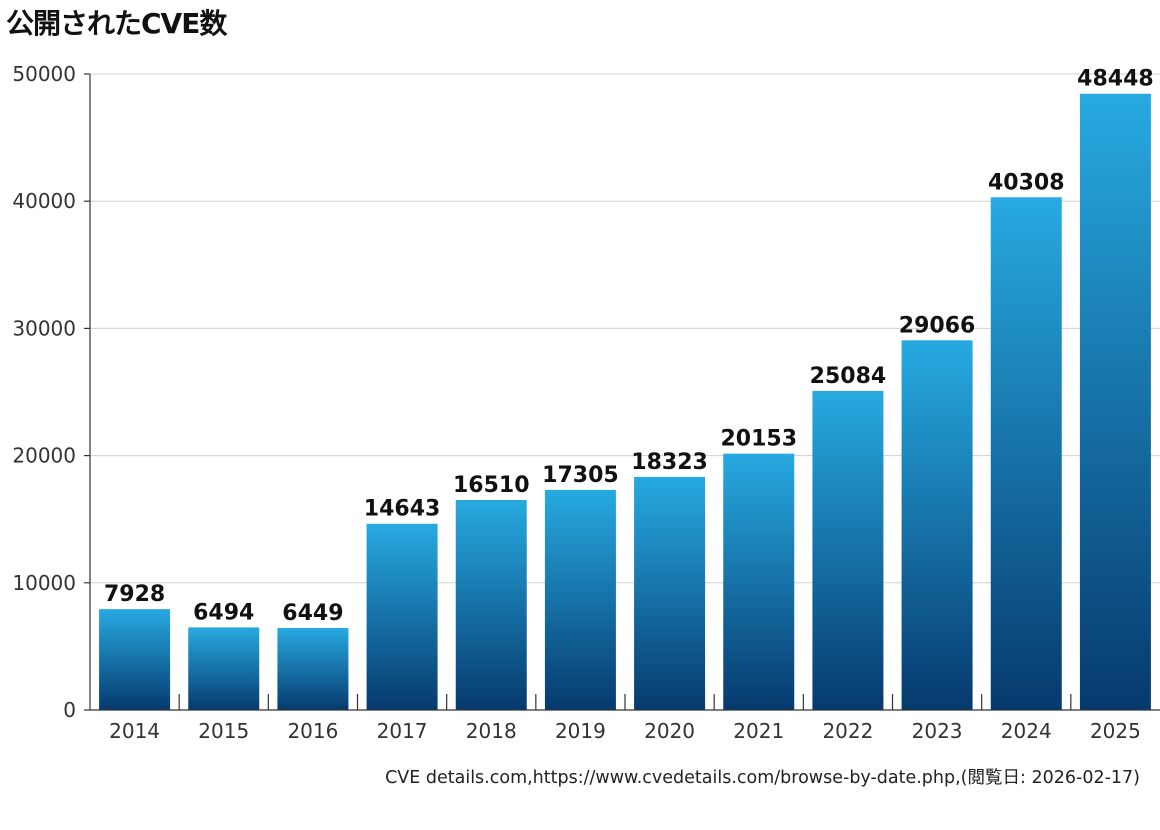 This screenshot has width=1160, height=830. Describe the element at coordinates (134, 731) in the screenshot. I see `x-tick-label-2014: 2014` at that location.